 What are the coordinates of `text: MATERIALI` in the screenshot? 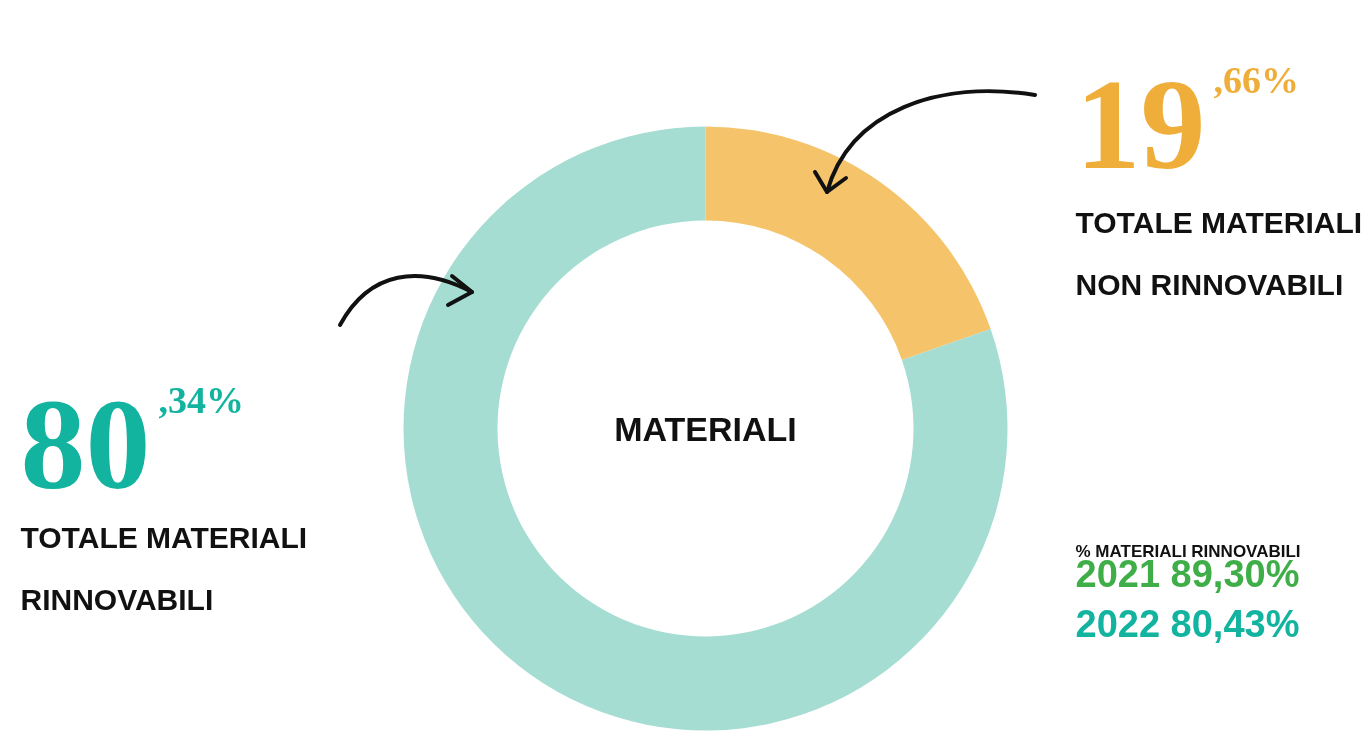 It's located at (705, 428).